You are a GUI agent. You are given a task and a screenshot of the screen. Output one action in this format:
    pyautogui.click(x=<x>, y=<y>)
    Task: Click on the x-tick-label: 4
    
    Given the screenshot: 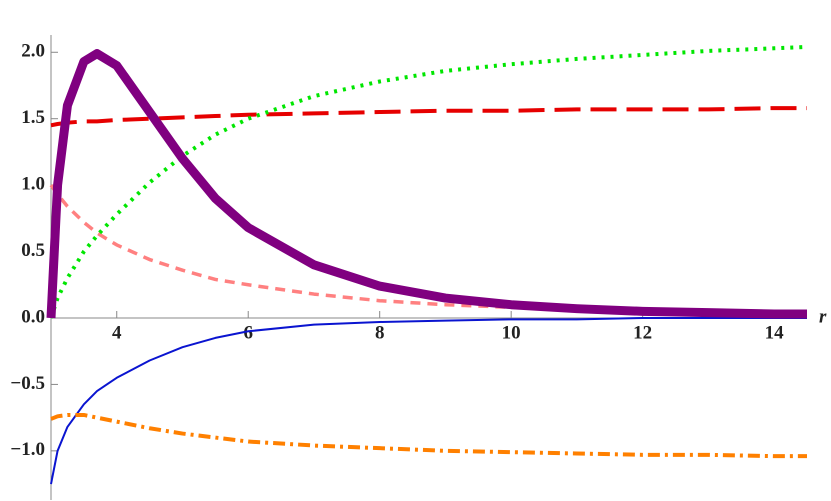 What is the action you would take?
    pyautogui.click(x=117, y=332)
    